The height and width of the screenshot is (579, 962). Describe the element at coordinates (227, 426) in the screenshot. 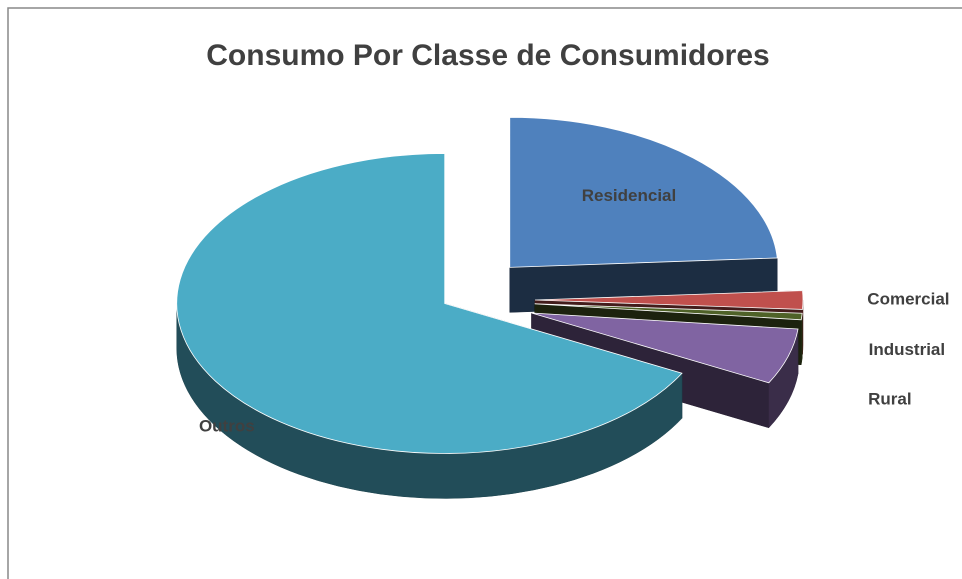

I see `slice-label: Outros` at that location.